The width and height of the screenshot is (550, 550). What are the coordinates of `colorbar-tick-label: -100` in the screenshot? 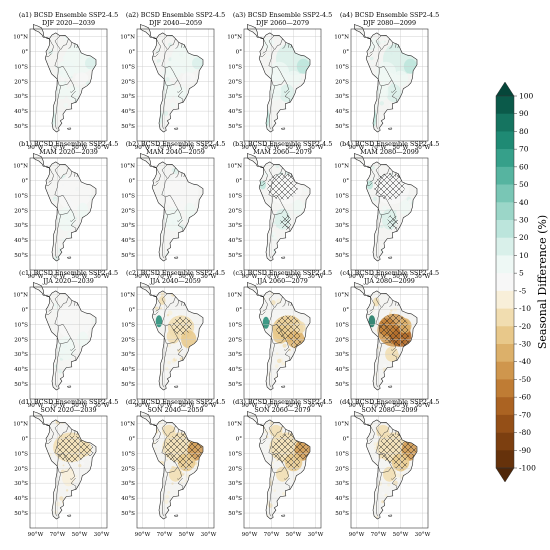 It's located at (527, 468).